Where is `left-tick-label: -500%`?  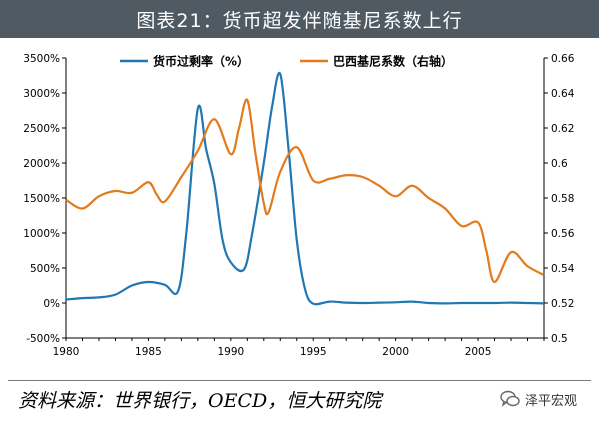
left-tick-label: -500% is located at coordinates (43, 339).